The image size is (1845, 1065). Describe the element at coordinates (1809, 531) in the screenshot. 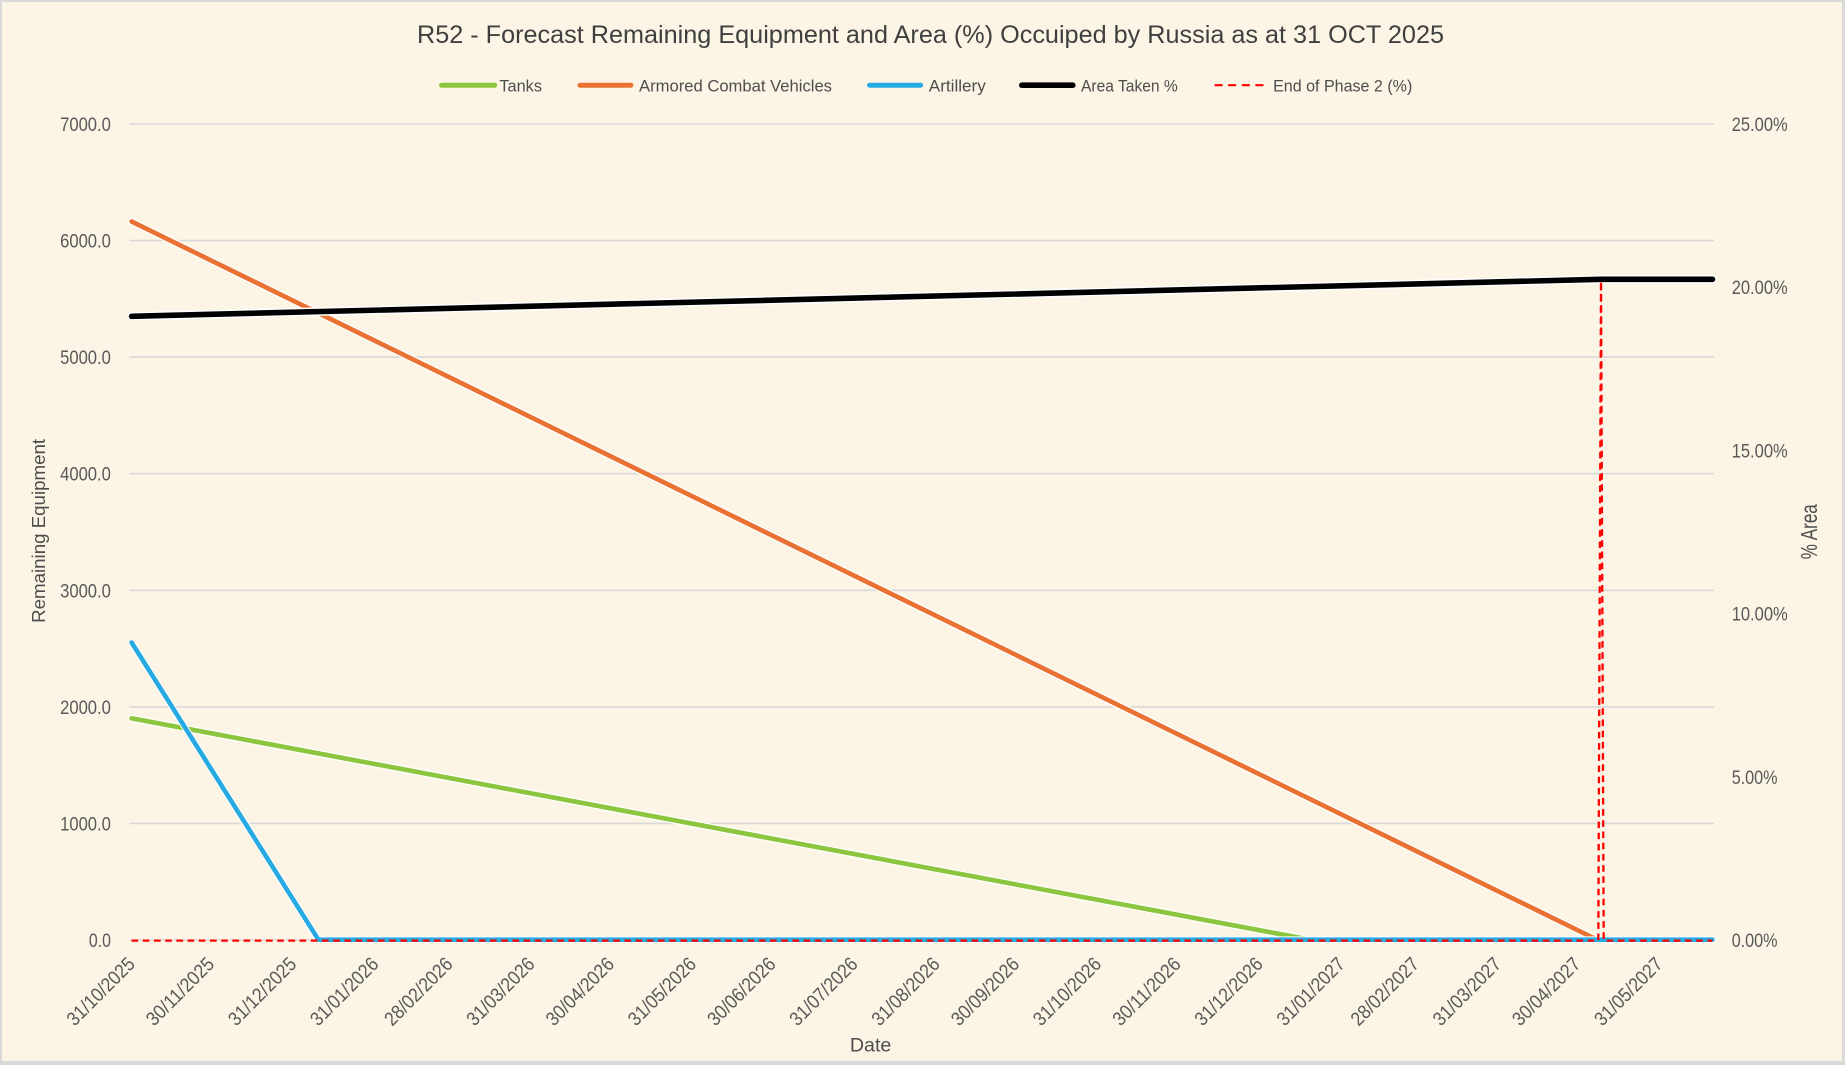

I see `svg-text: % Area` at that location.